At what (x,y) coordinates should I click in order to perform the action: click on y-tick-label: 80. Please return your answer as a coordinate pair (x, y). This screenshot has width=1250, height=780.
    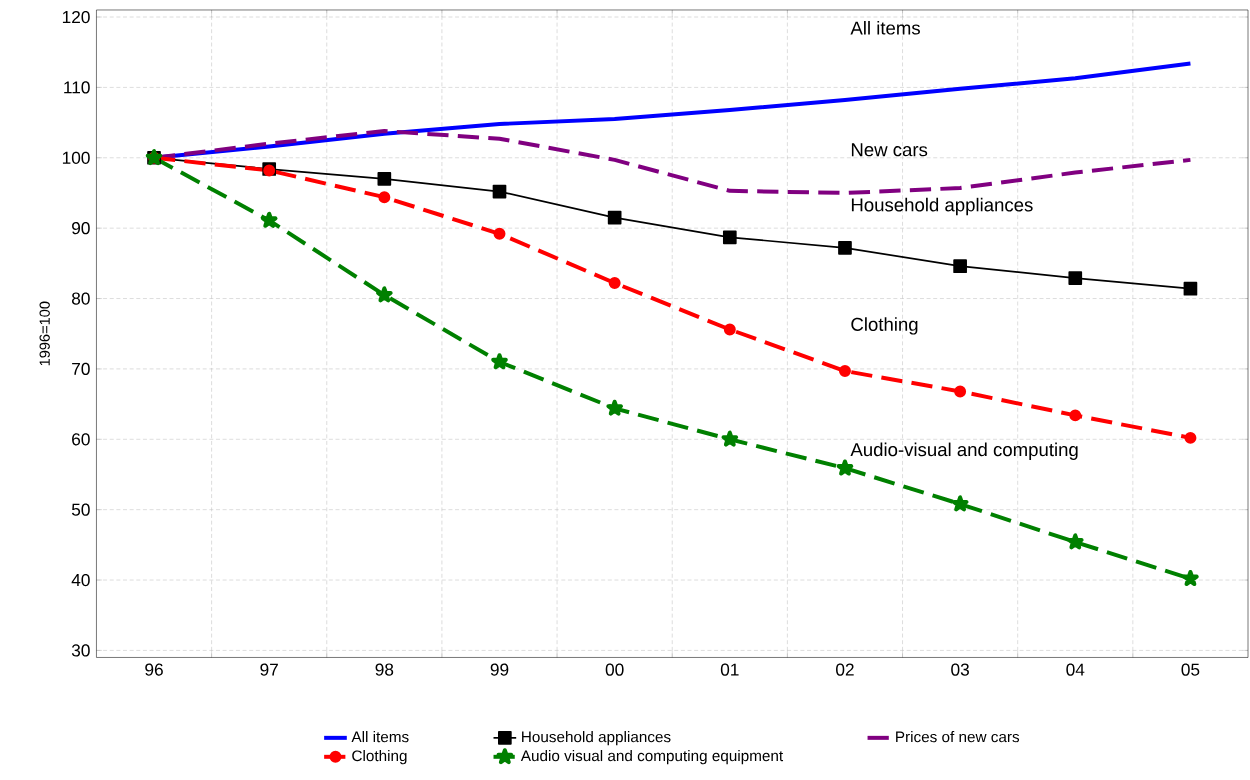
    Looking at the image, I should click on (80, 298).